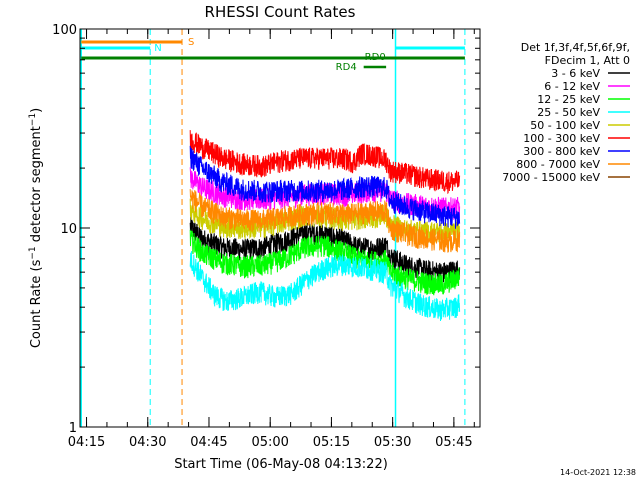  What do you see at coordinates (565, 125) in the screenshot?
I see `legend-label-4: 50 - 100 keV` at bounding box center [565, 125].